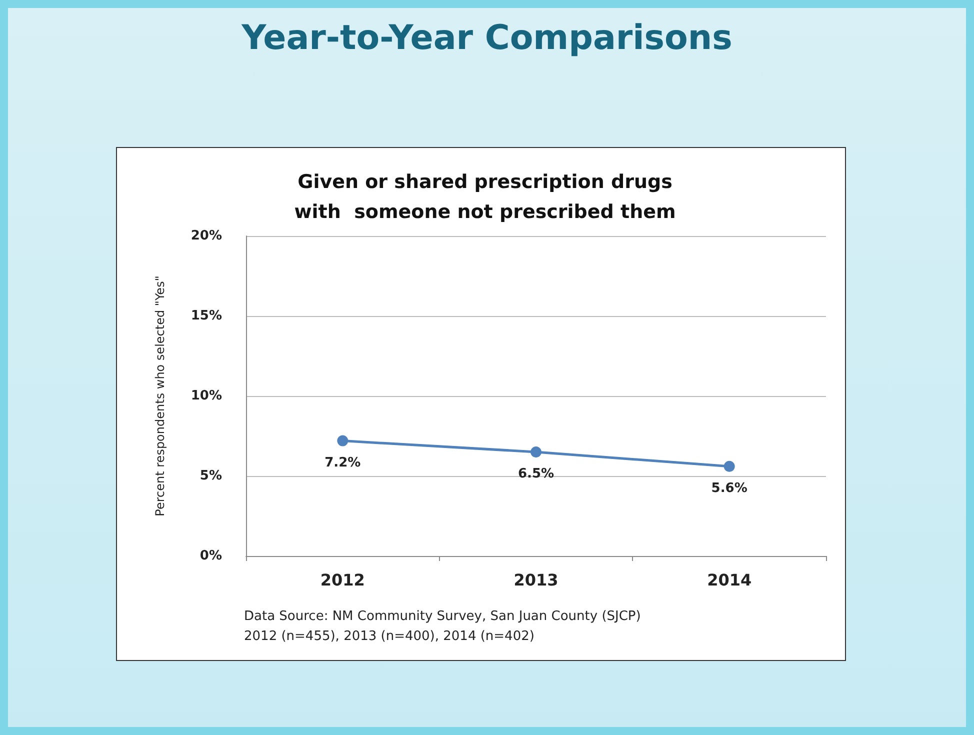 This screenshot has width=974, height=735. I want to click on x-tick-label: 2012, so click(342, 580).